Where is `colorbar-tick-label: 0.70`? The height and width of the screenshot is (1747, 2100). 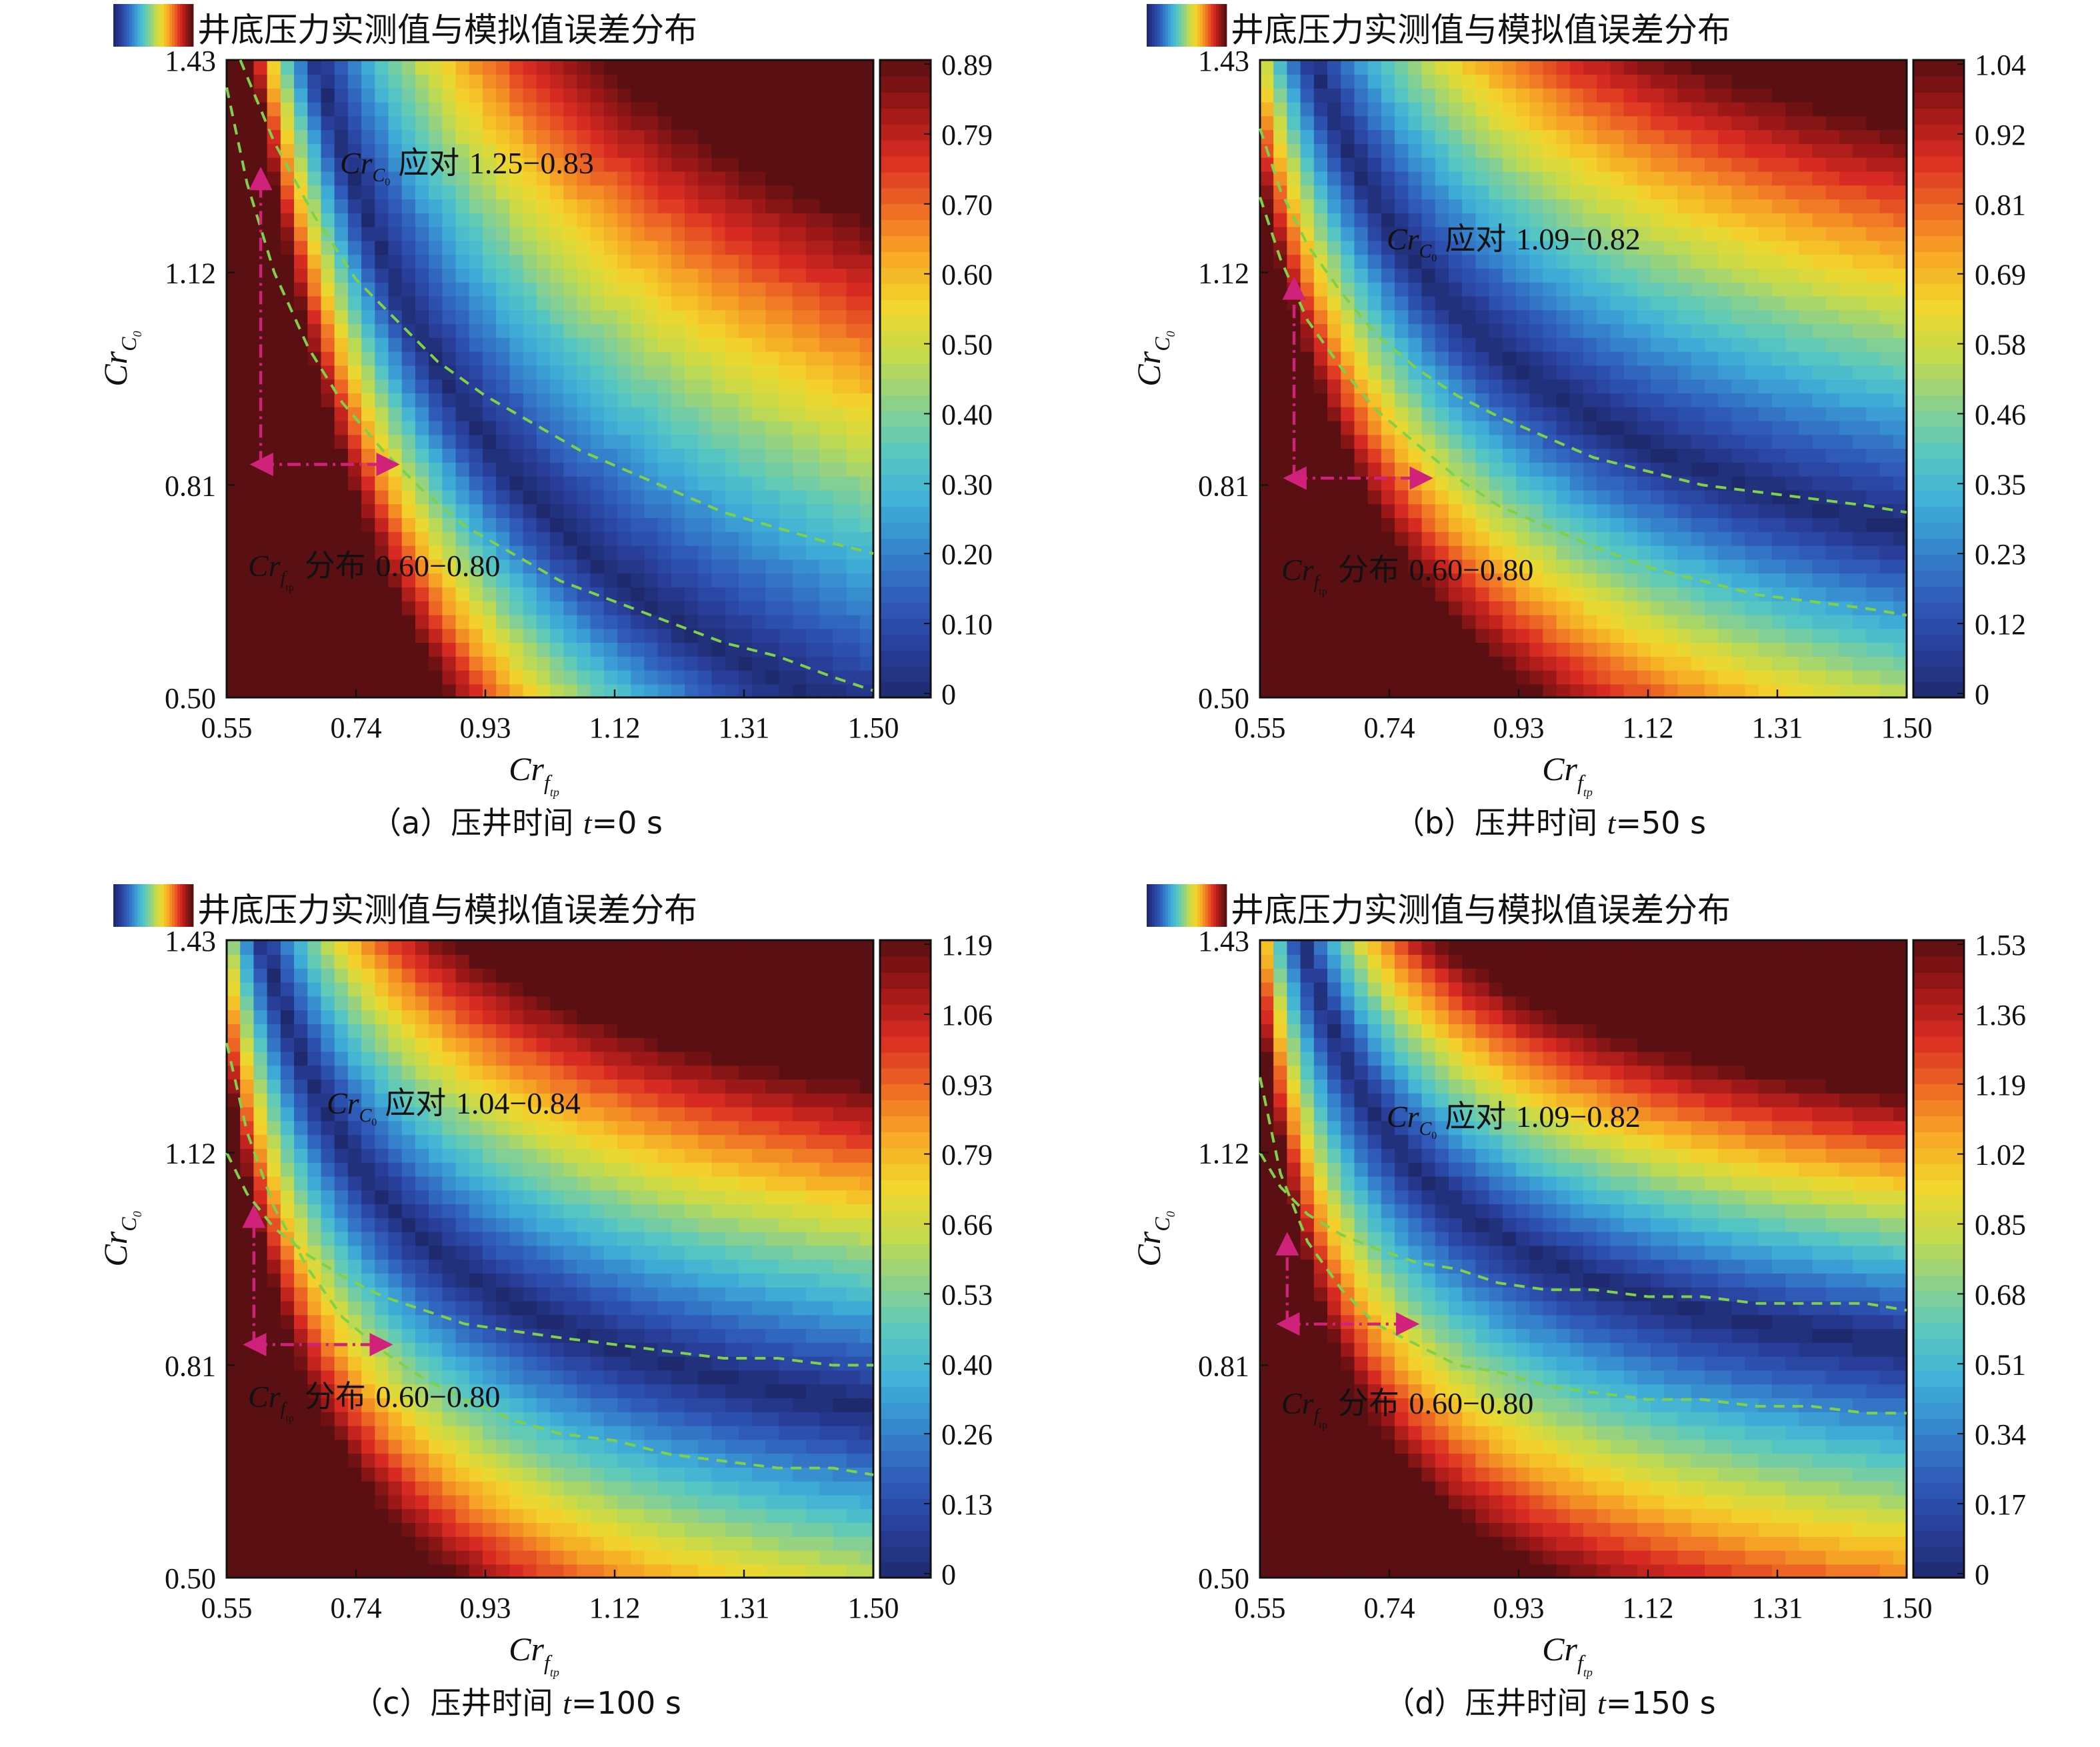
colorbar-tick-label: 0.70 is located at coordinates (967, 205).